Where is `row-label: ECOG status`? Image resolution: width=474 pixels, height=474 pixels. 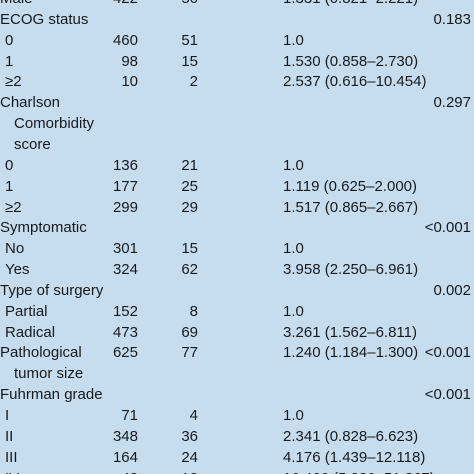 row-label: ECOG status is located at coordinates (44, 19).